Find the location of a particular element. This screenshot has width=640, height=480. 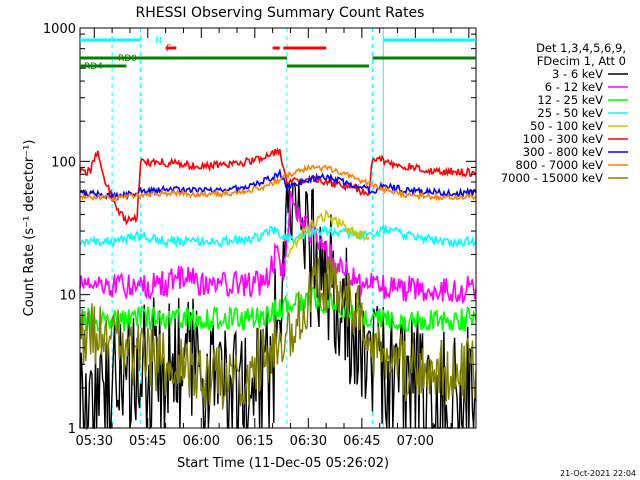

footer-date: 21-Oct-2021 22:04 is located at coordinates (598, 473).